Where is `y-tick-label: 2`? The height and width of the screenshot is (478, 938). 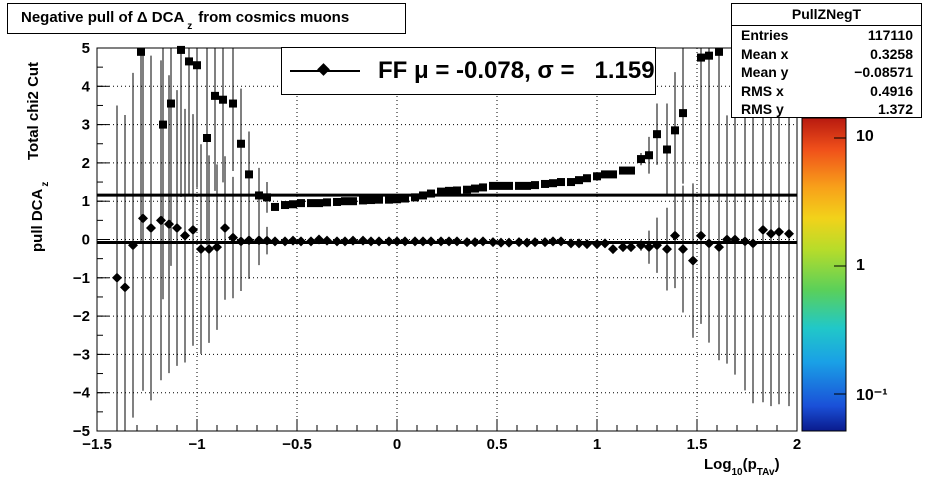 y-tick-label: 2 is located at coordinates (86, 163).